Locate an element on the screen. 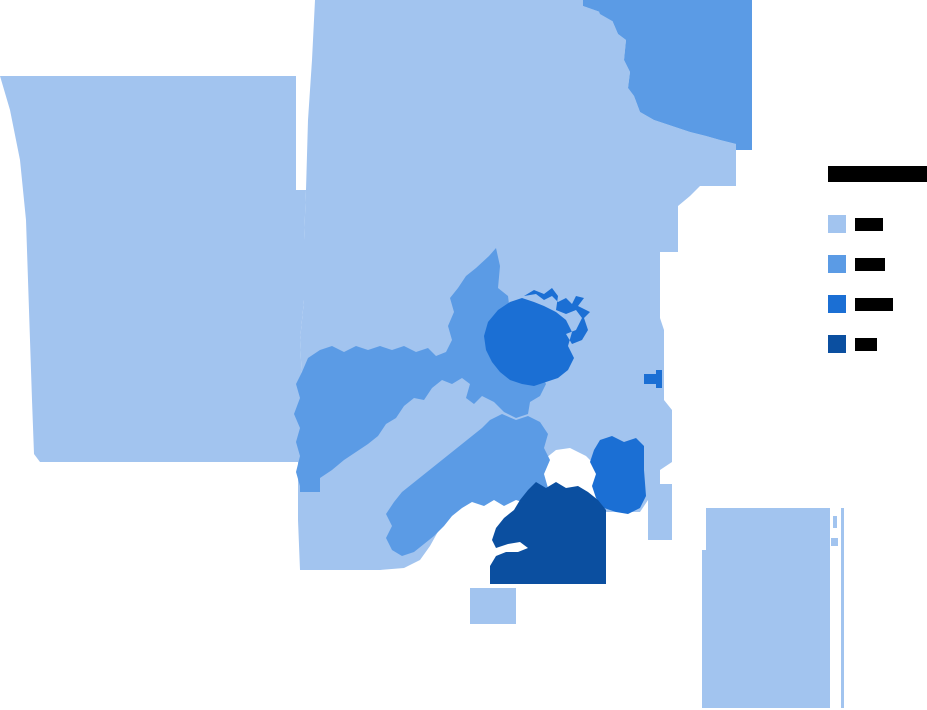 The height and width of the screenshot is (710, 927). legend-label-class-3-redacted is located at coordinates (874, 304).